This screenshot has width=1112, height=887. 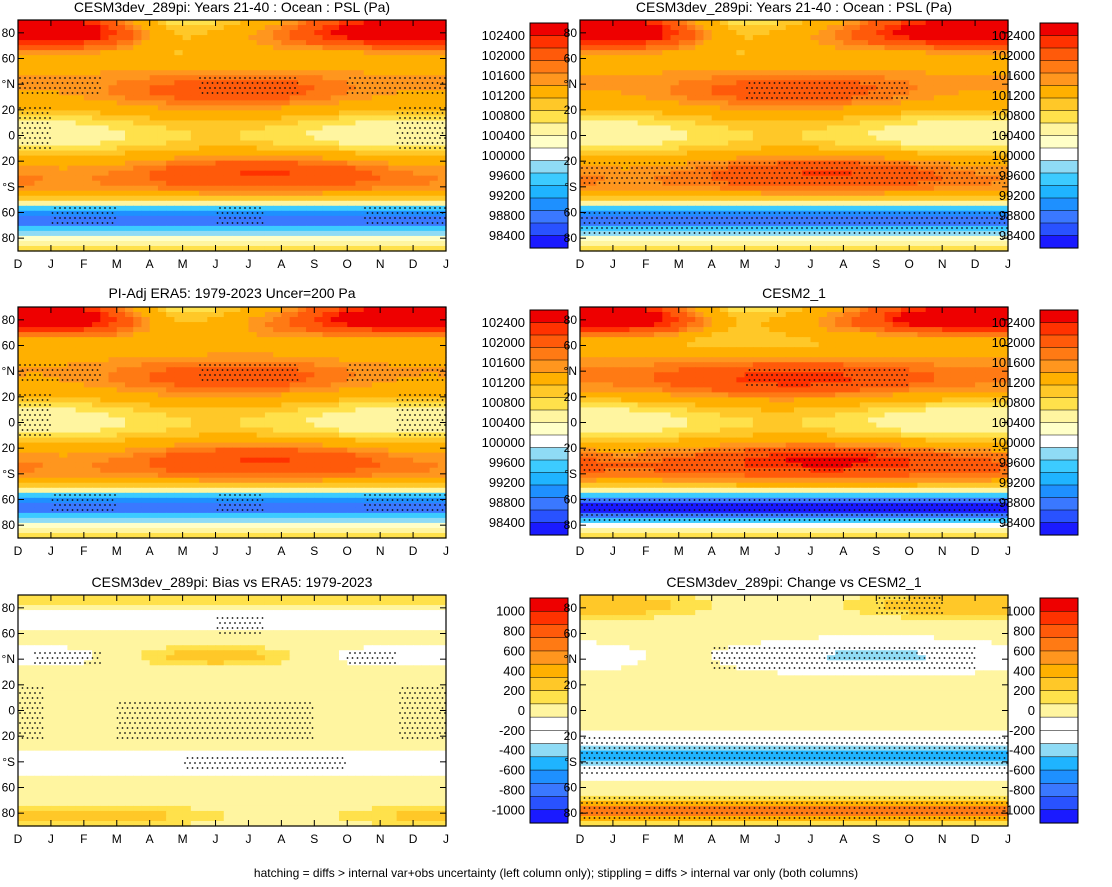 I want to click on heatmap-cells, so click(x=232, y=136).